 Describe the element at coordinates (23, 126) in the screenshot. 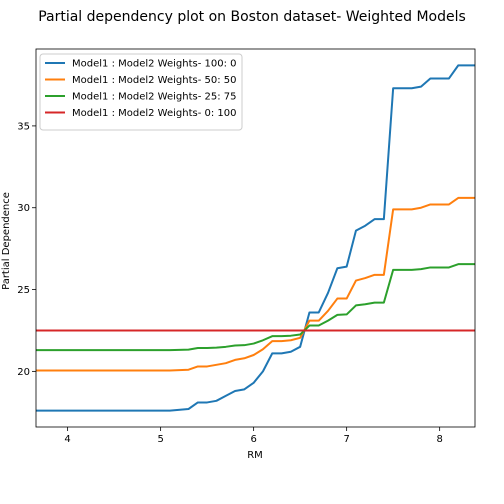

I see `y-tick-label: 35` at that location.